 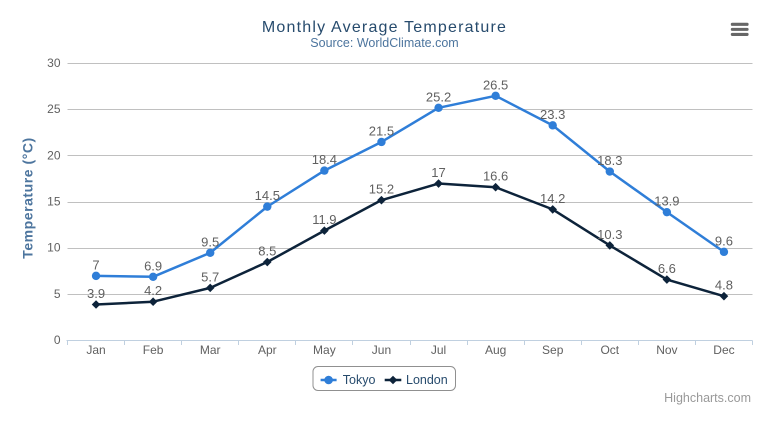 I want to click on svg-text: Nov, so click(x=666, y=350).